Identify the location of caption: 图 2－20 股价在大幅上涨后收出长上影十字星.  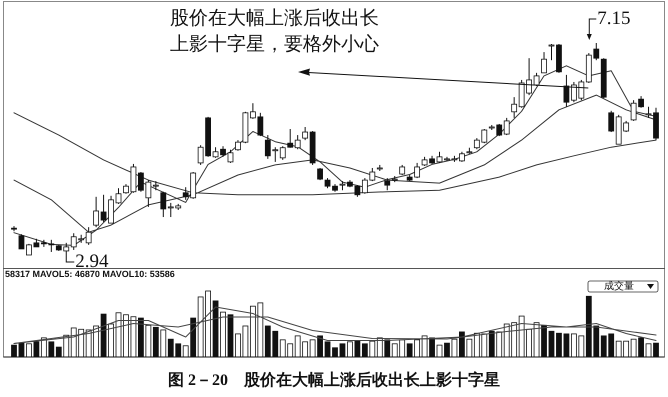
(334, 380).